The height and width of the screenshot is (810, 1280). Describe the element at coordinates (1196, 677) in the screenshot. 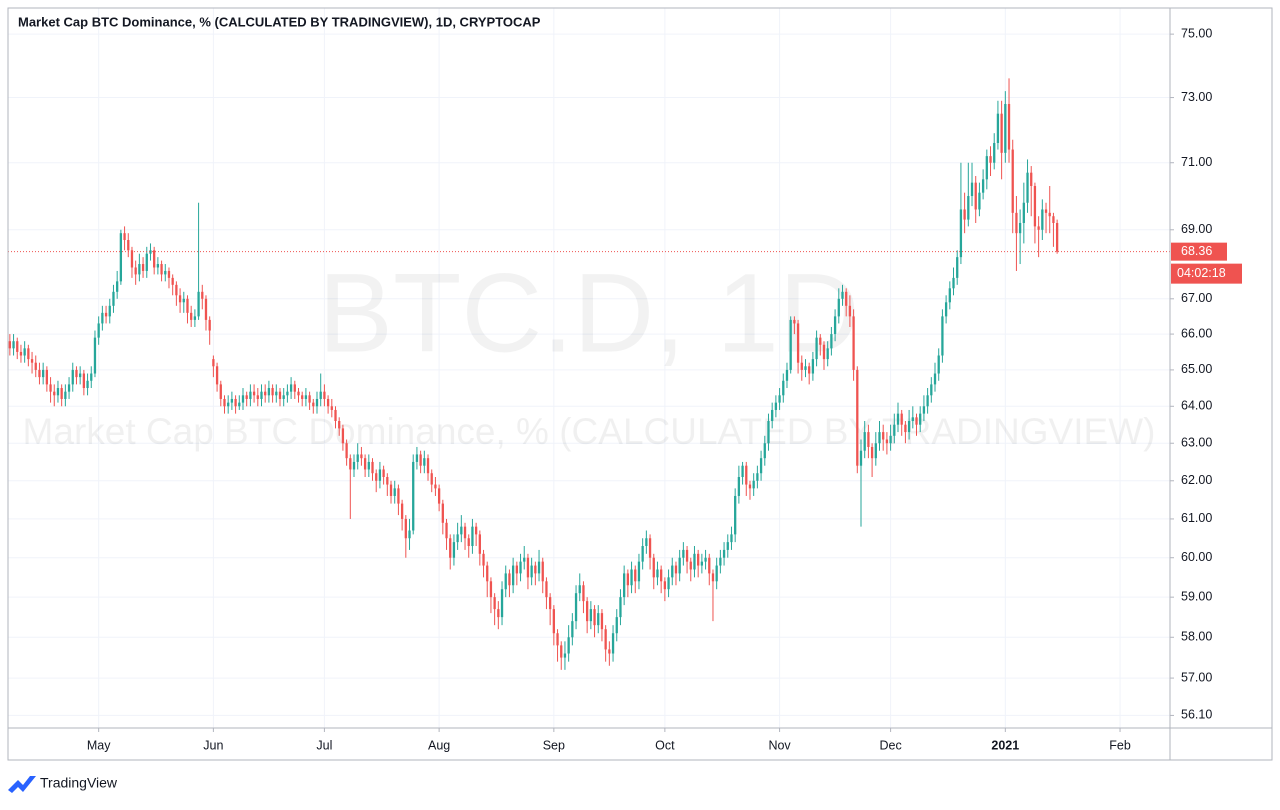

I see `y-tick-label: 57.00` at that location.